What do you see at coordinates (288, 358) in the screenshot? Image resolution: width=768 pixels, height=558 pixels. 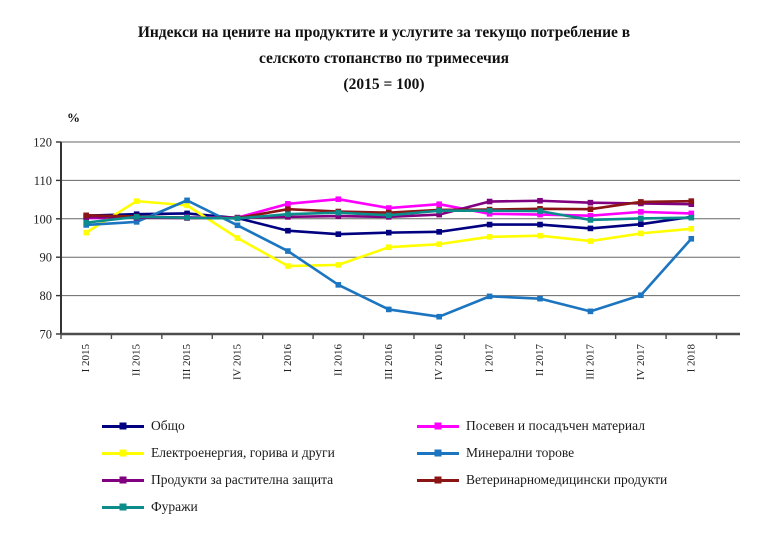 I see `x-tick-label: I 2016` at bounding box center [288, 358].